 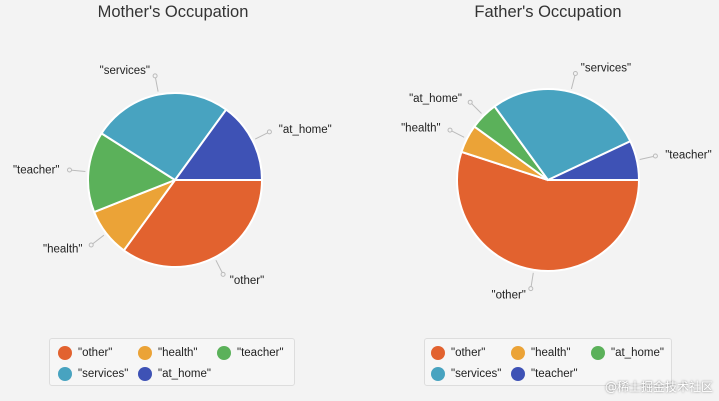 What do you see at coordinates (658, 387) in the screenshot?
I see `watermark: @稀土掘金技术社区` at bounding box center [658, 387].